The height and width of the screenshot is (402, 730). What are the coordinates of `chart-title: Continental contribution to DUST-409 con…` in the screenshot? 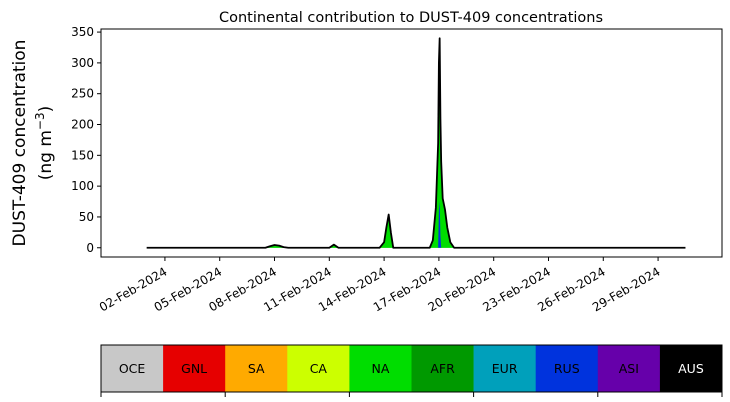 It's located at (411, 18).